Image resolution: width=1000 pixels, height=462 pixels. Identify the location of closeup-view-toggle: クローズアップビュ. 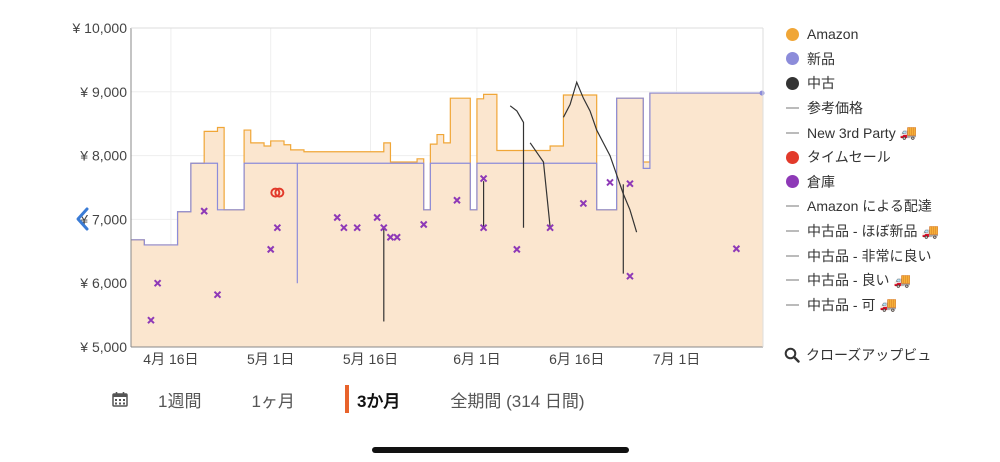
(864, 355).